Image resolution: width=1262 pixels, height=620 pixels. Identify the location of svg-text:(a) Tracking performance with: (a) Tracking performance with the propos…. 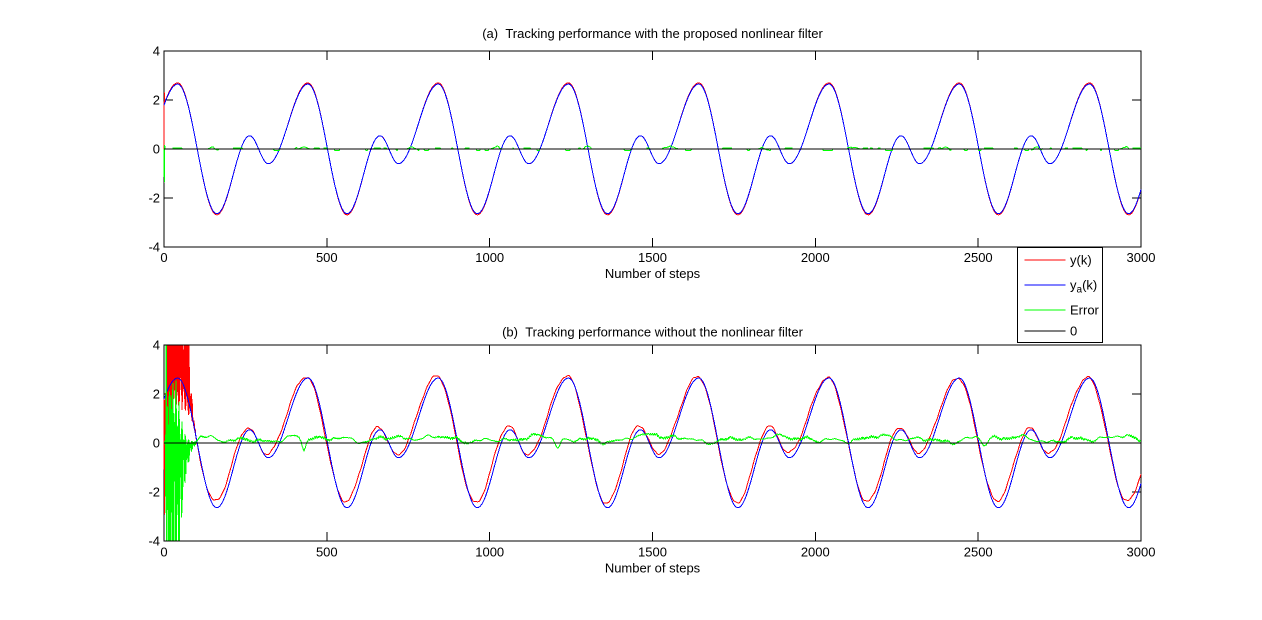
(652, 33).